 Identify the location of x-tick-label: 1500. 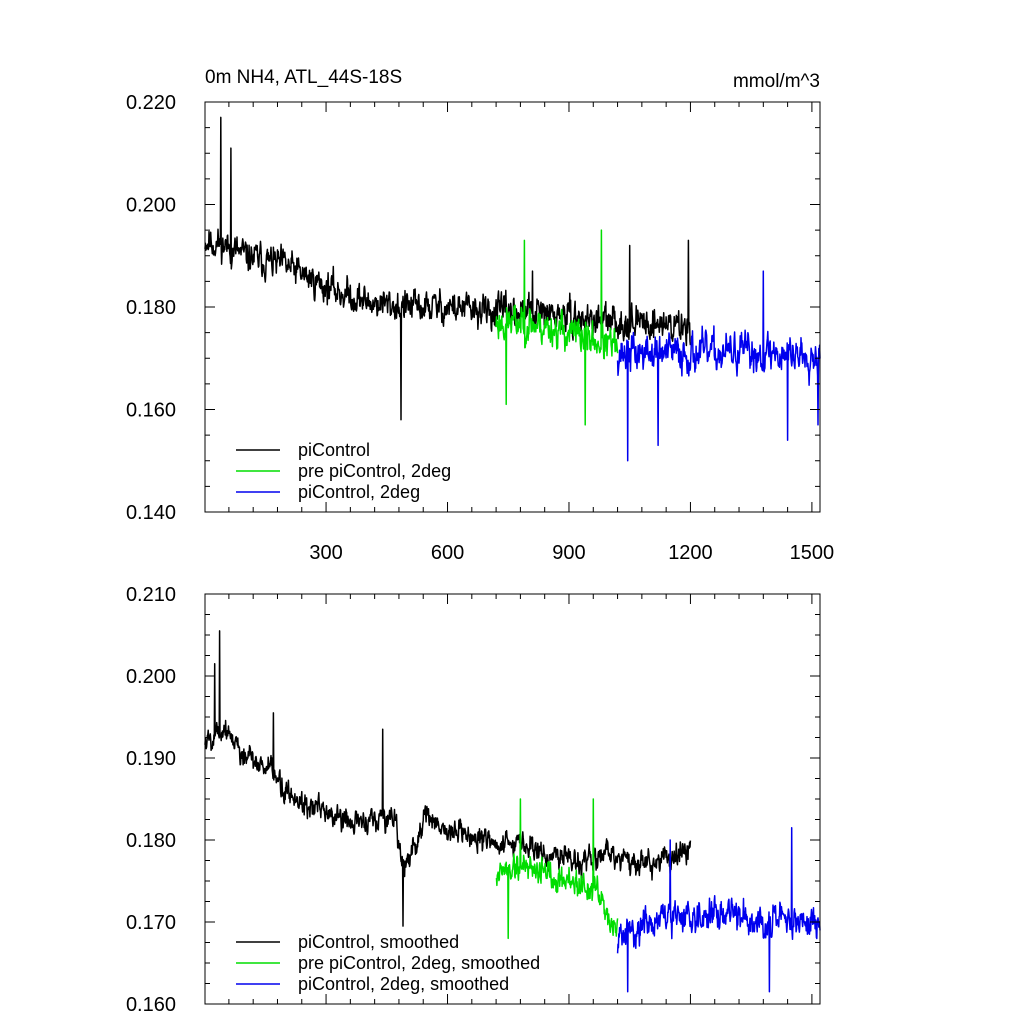
(812, 553).